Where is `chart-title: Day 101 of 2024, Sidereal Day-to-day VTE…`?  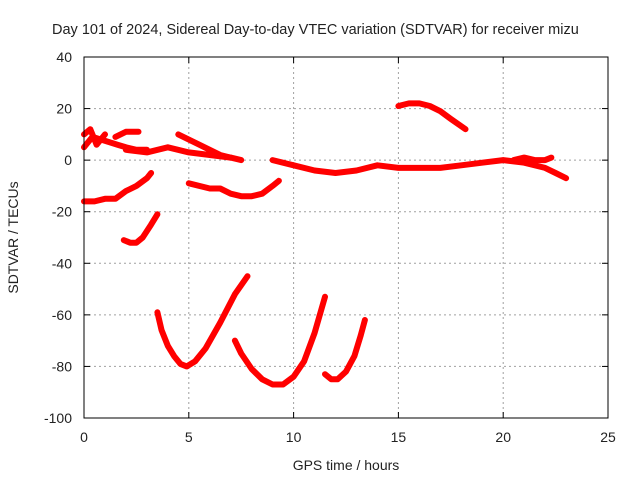
chart-title: Day 101 of 2024, Sidereal Day-to-day VTE… is located at coordinates (315, 30).